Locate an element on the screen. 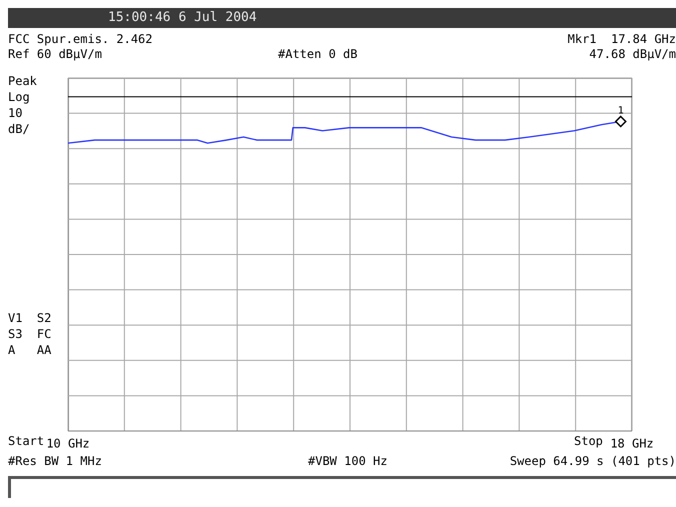 The width and height of the screenshot is (676, 507). text: dB/ is located at coordinates (19, 129).